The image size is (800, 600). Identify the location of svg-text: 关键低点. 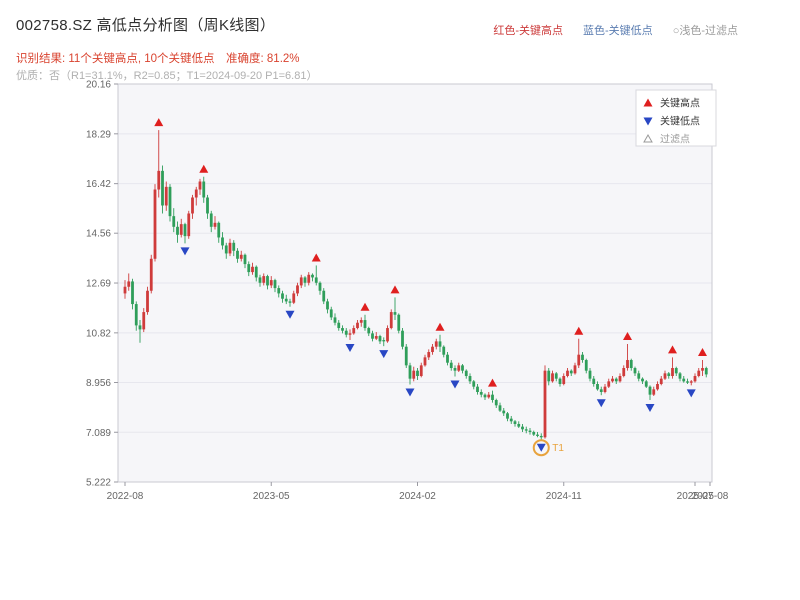
(680, 121).